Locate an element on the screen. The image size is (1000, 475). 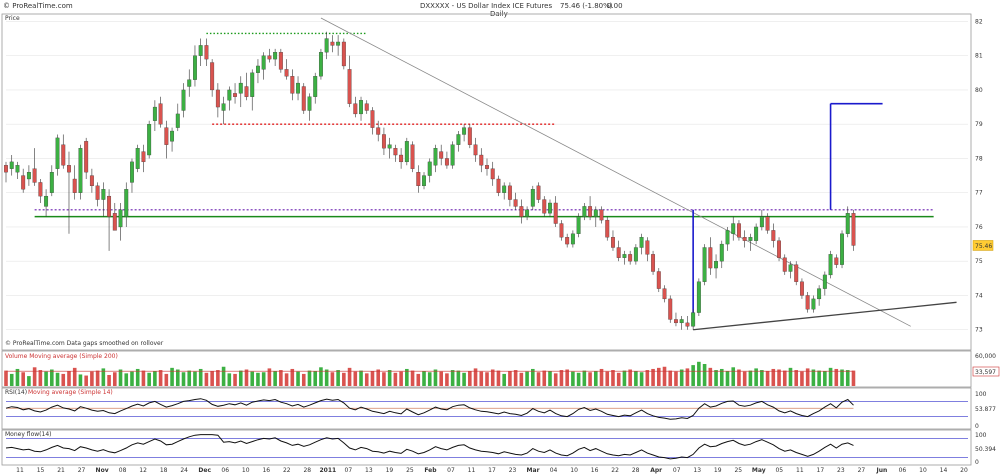
mf-line is located at coordinates (429, 447).